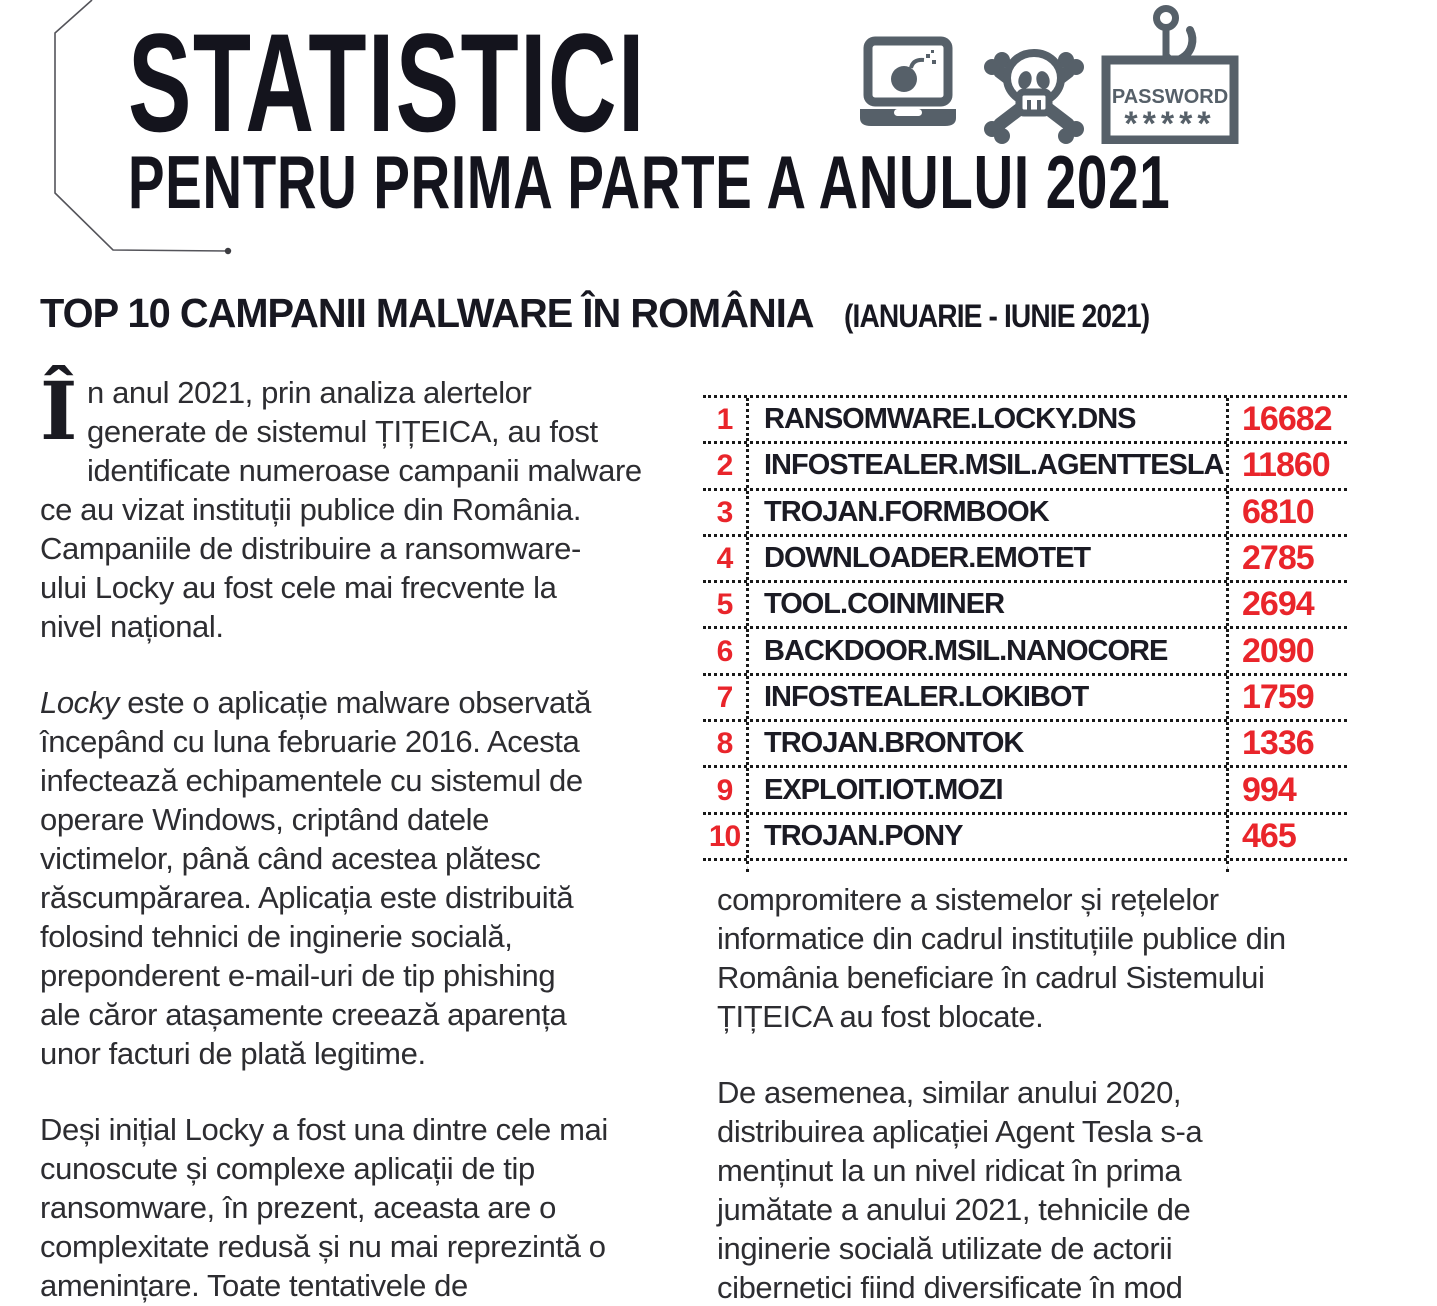 The width and height of the screenshot is (1437, 1306). I want to click on table-row: 6 BACKDOOR.MSIL.NANOCORE 2090, so click(1025, 649).